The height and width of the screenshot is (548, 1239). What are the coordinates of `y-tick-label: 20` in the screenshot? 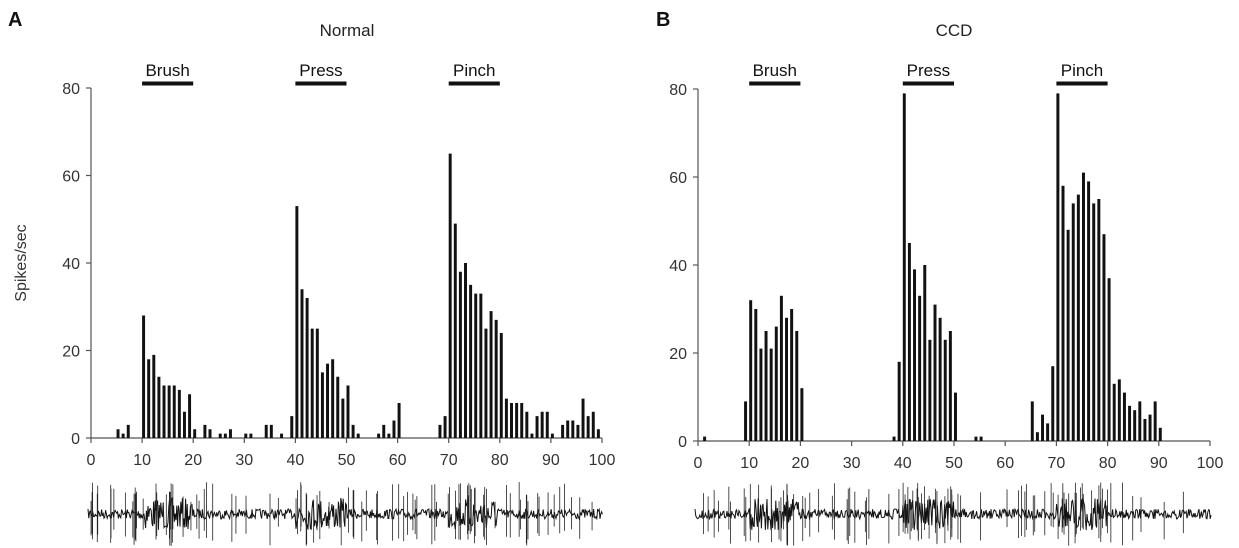 It's located at (71, 352).